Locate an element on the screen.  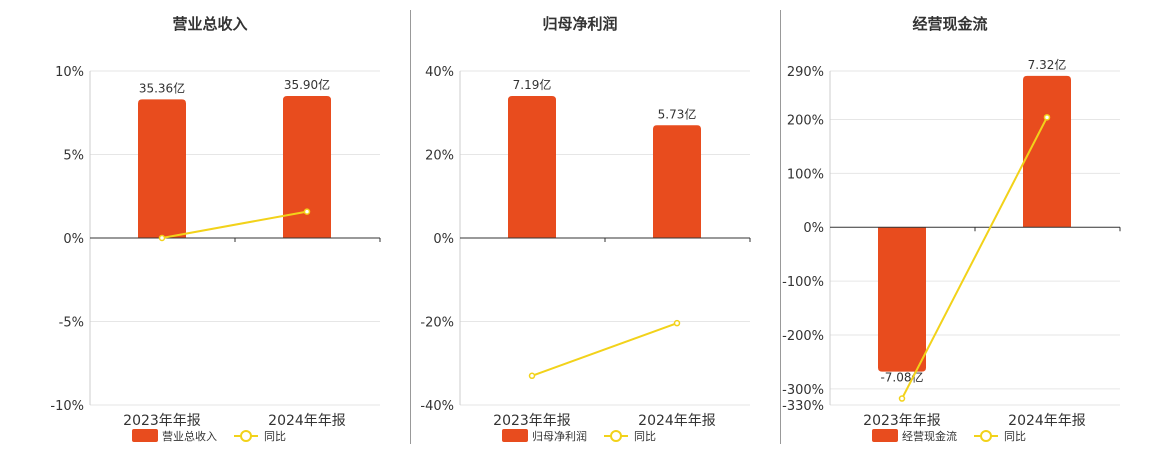
y-tick-label: -100% is located at coordinates (803, 282).